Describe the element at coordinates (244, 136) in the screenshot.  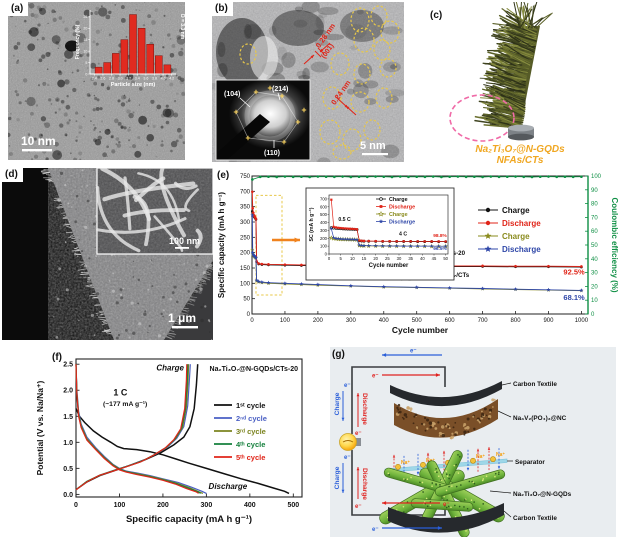
I see `beam-stop` at that location.